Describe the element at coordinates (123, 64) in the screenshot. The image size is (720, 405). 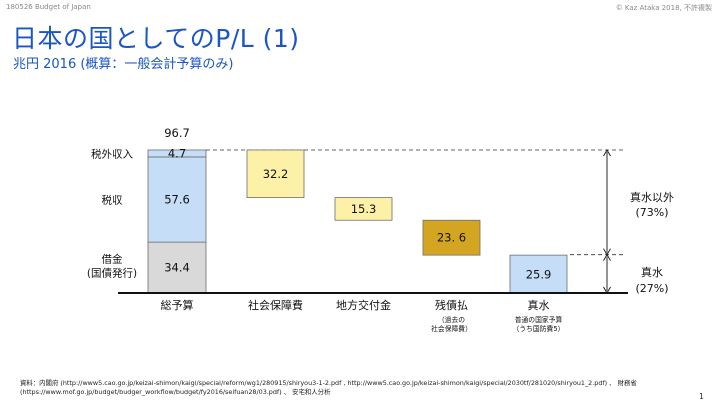
I see `page-subtitle: 兆円 2016 (概算：一般会計予算のみ)` at that location.